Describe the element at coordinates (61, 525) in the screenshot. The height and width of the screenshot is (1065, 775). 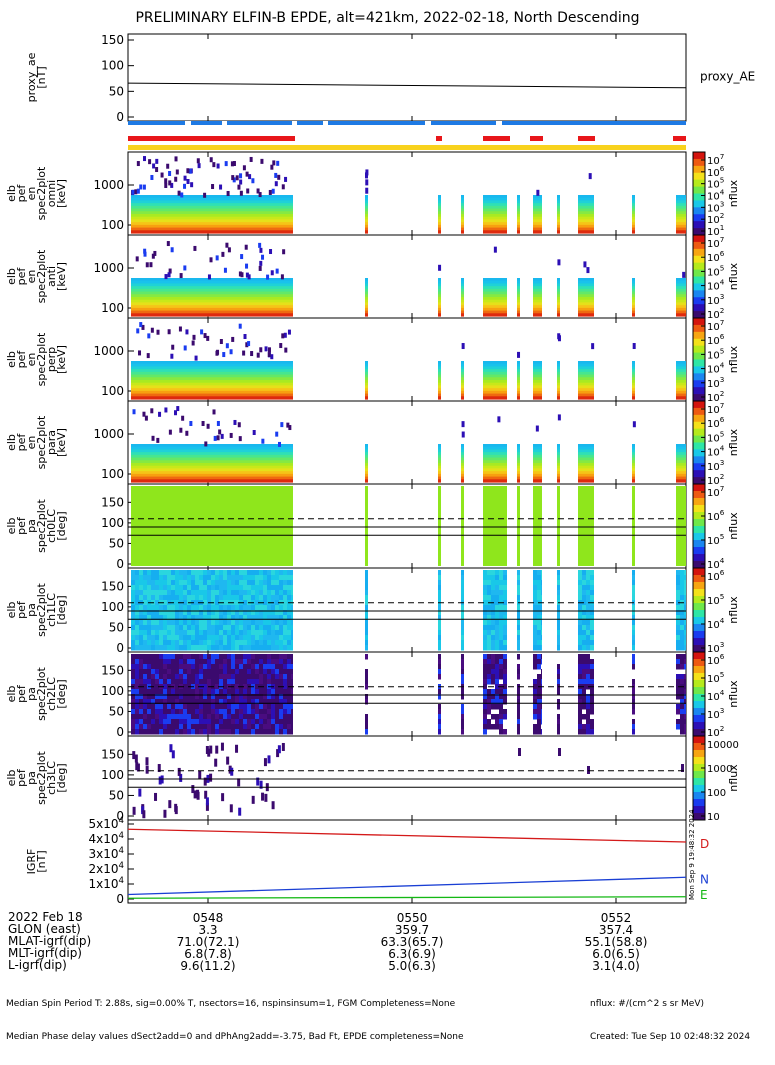
I see `y-axis-label: [deg]` at that location.